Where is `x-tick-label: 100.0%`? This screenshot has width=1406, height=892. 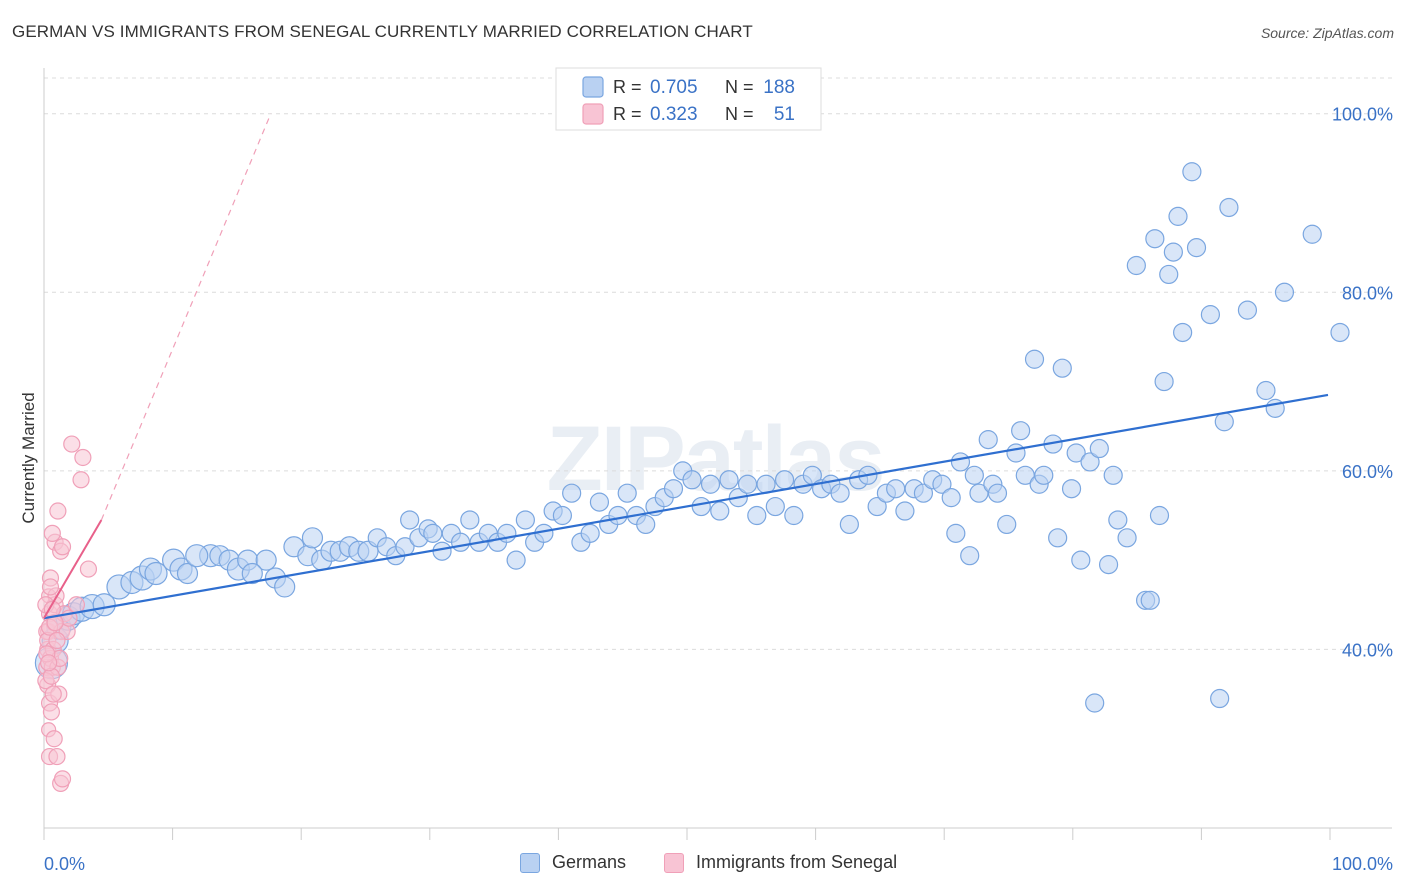 x-tick-label: 100.0% is located at coordinates (1362, 864).